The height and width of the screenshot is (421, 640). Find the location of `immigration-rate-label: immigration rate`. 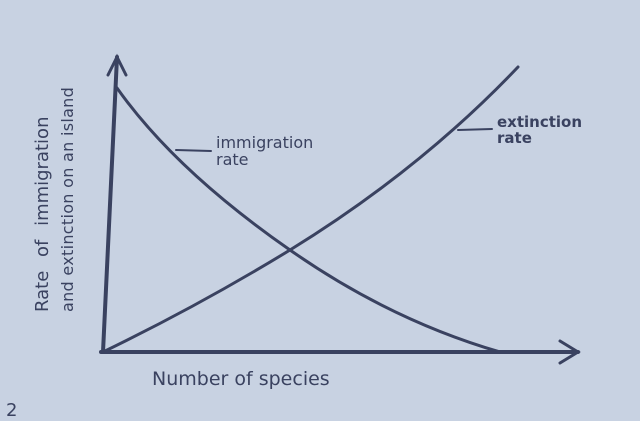

immigration-rate-label: immigration rate is located at coordinates (264, 151).